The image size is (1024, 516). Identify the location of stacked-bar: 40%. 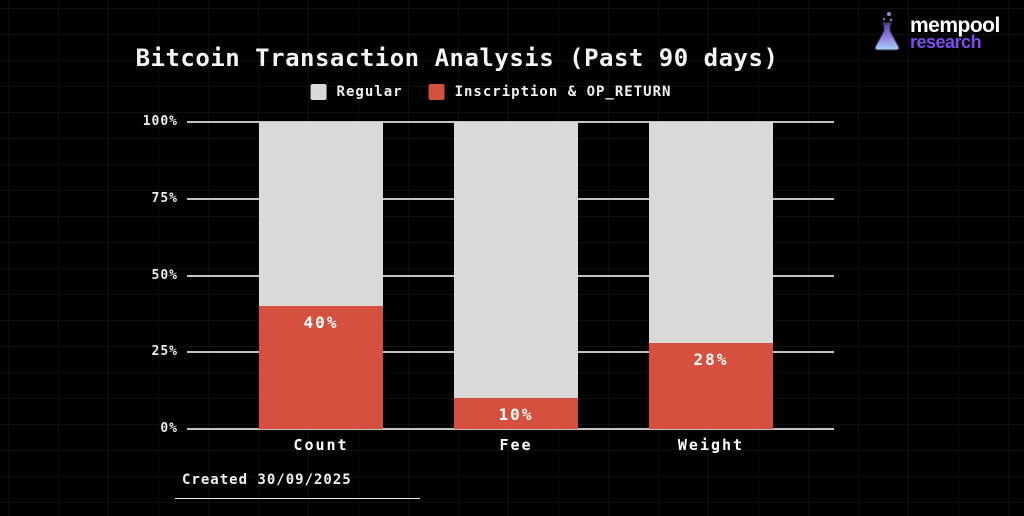
(321, 275).